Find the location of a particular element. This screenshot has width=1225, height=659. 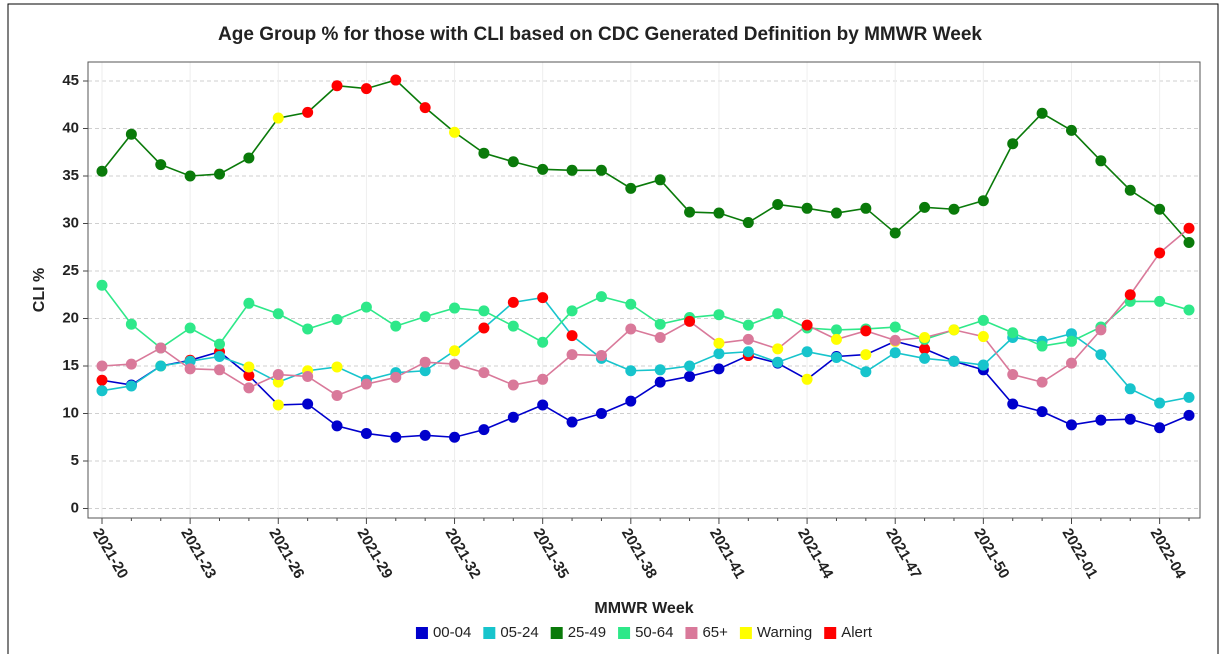

y-tick-label: 10 is located at coordinates (70, 412).